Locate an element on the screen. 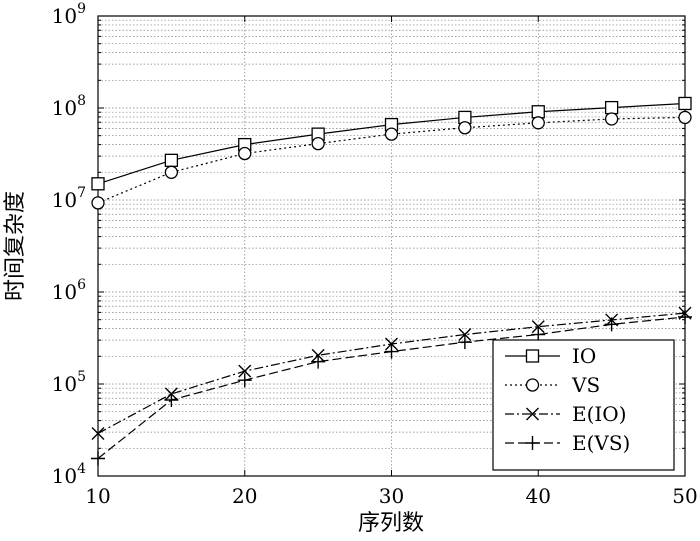 The height and width of the screenshot is (541, 700). legend-box is located at coordinates (583, 405).